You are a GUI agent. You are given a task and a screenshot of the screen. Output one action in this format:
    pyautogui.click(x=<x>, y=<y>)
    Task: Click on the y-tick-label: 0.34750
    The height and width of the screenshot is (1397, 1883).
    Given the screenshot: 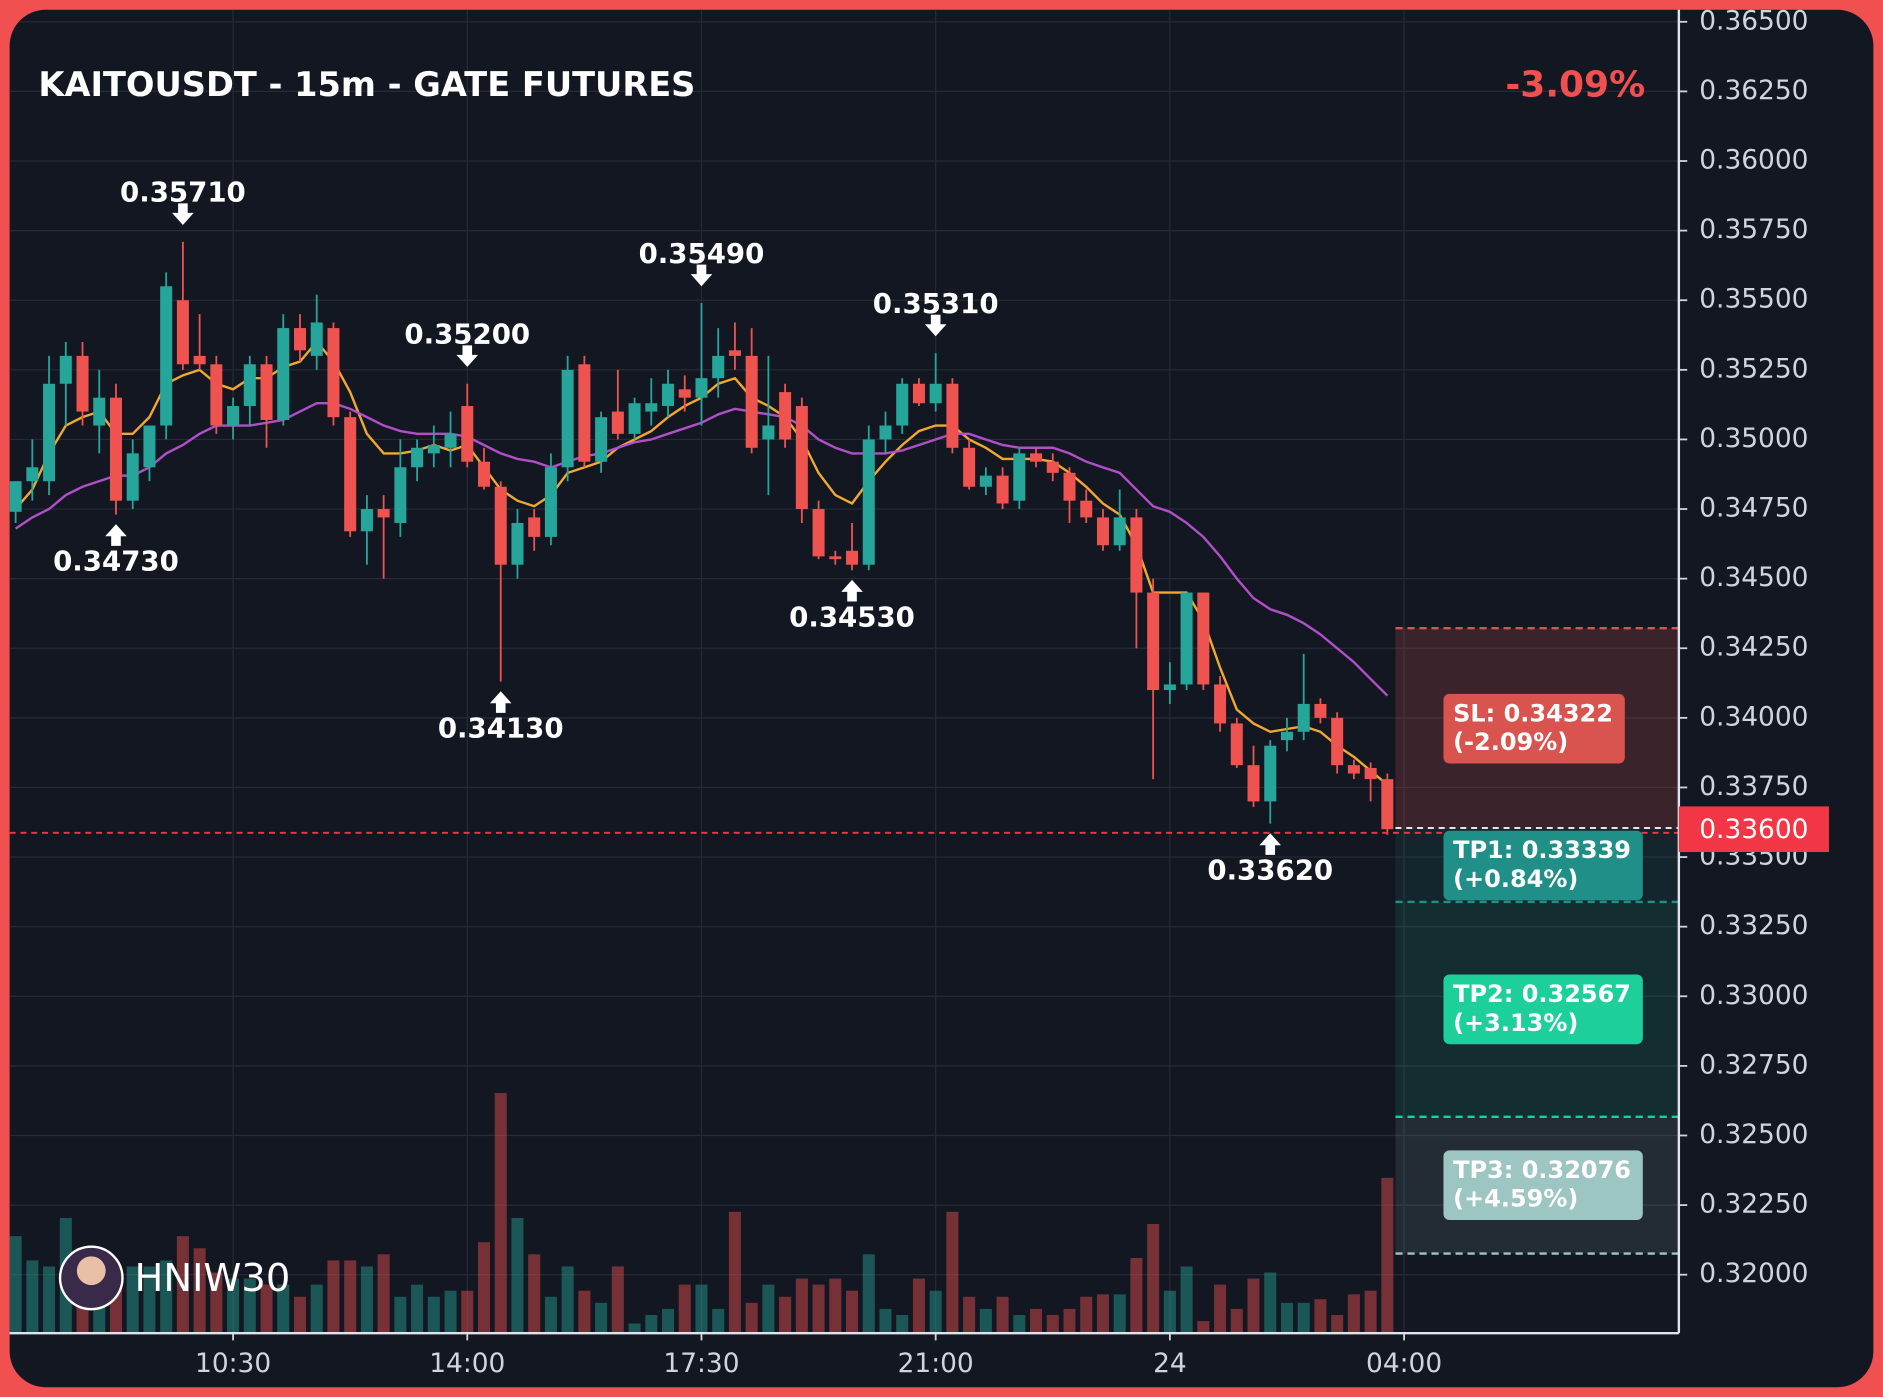 What is the action you would take?
    pyautogui.click(x=1753, y=508)
    